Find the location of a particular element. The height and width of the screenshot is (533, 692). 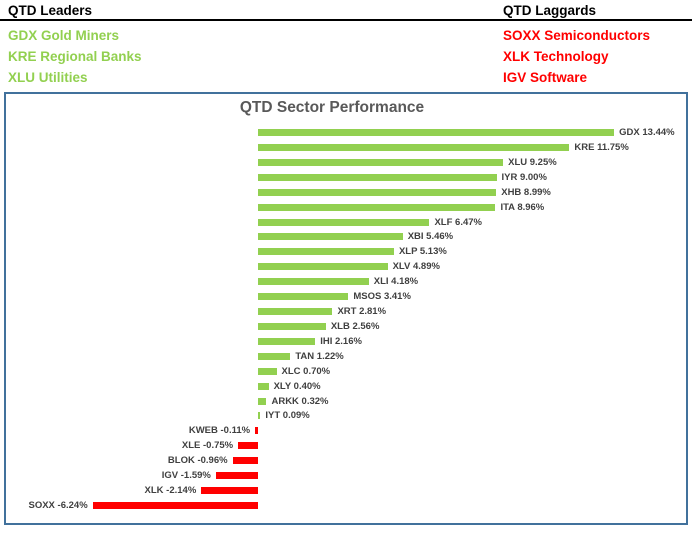

bar-label-XLC: XLC 0.70% is located at coordinates (306, 371).